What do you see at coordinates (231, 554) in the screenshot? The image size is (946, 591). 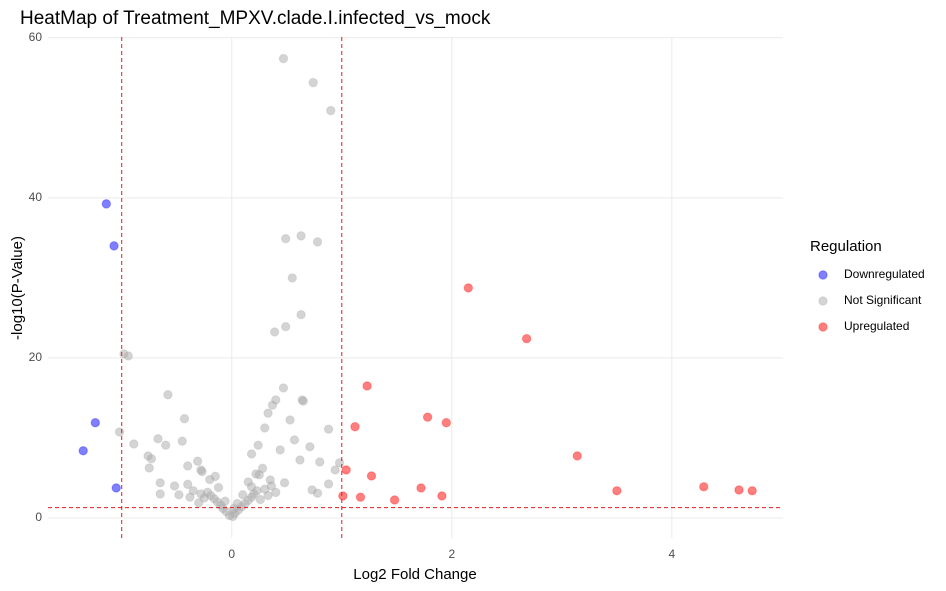 I see `x-tick-label: 0` at bounding box center [231, 554].